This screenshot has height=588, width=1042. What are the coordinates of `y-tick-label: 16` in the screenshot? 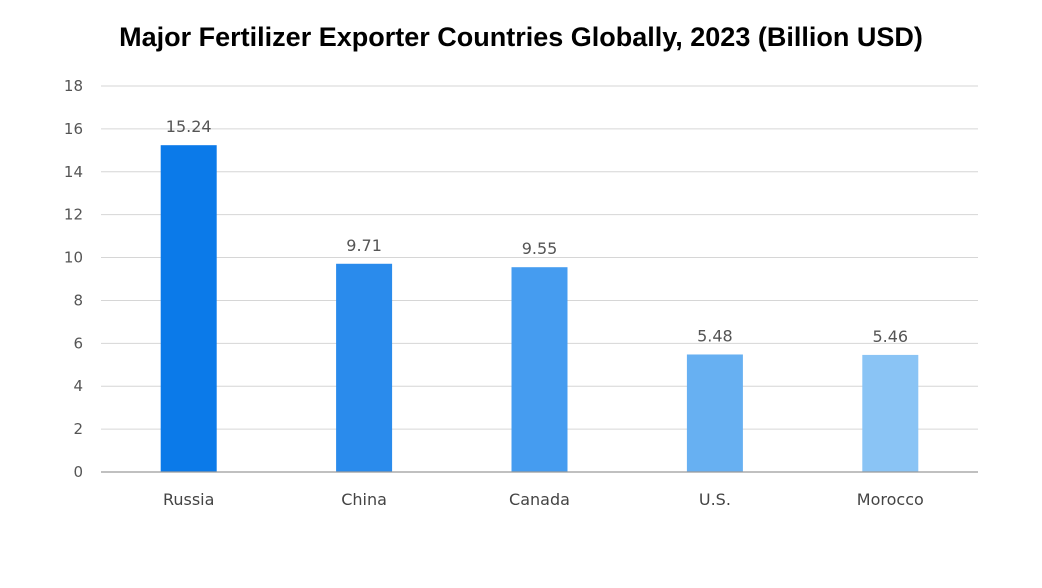 It's located at (73, 129).